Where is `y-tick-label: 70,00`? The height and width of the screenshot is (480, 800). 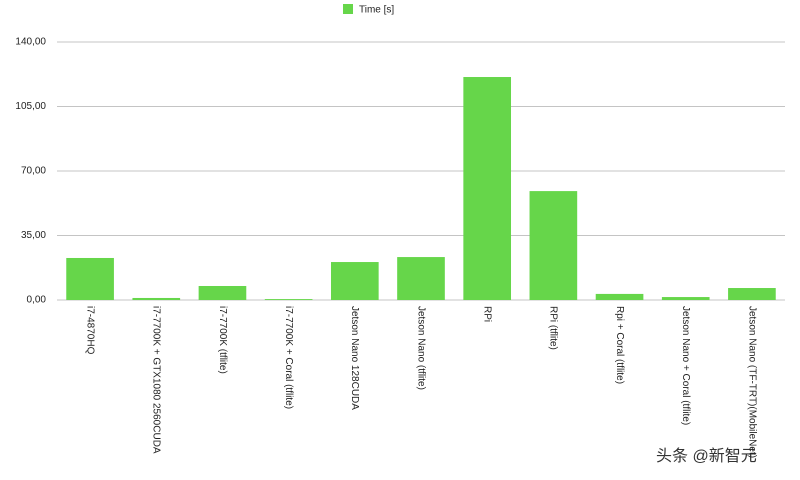 y-tick-label: 70,00 is located at coordinates (33, 171).